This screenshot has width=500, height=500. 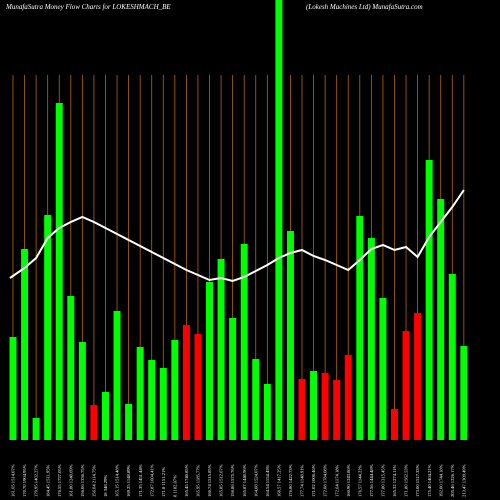 I want to click on x-tick-label: 156.86 1575.76%, so click(x=232, y=480).